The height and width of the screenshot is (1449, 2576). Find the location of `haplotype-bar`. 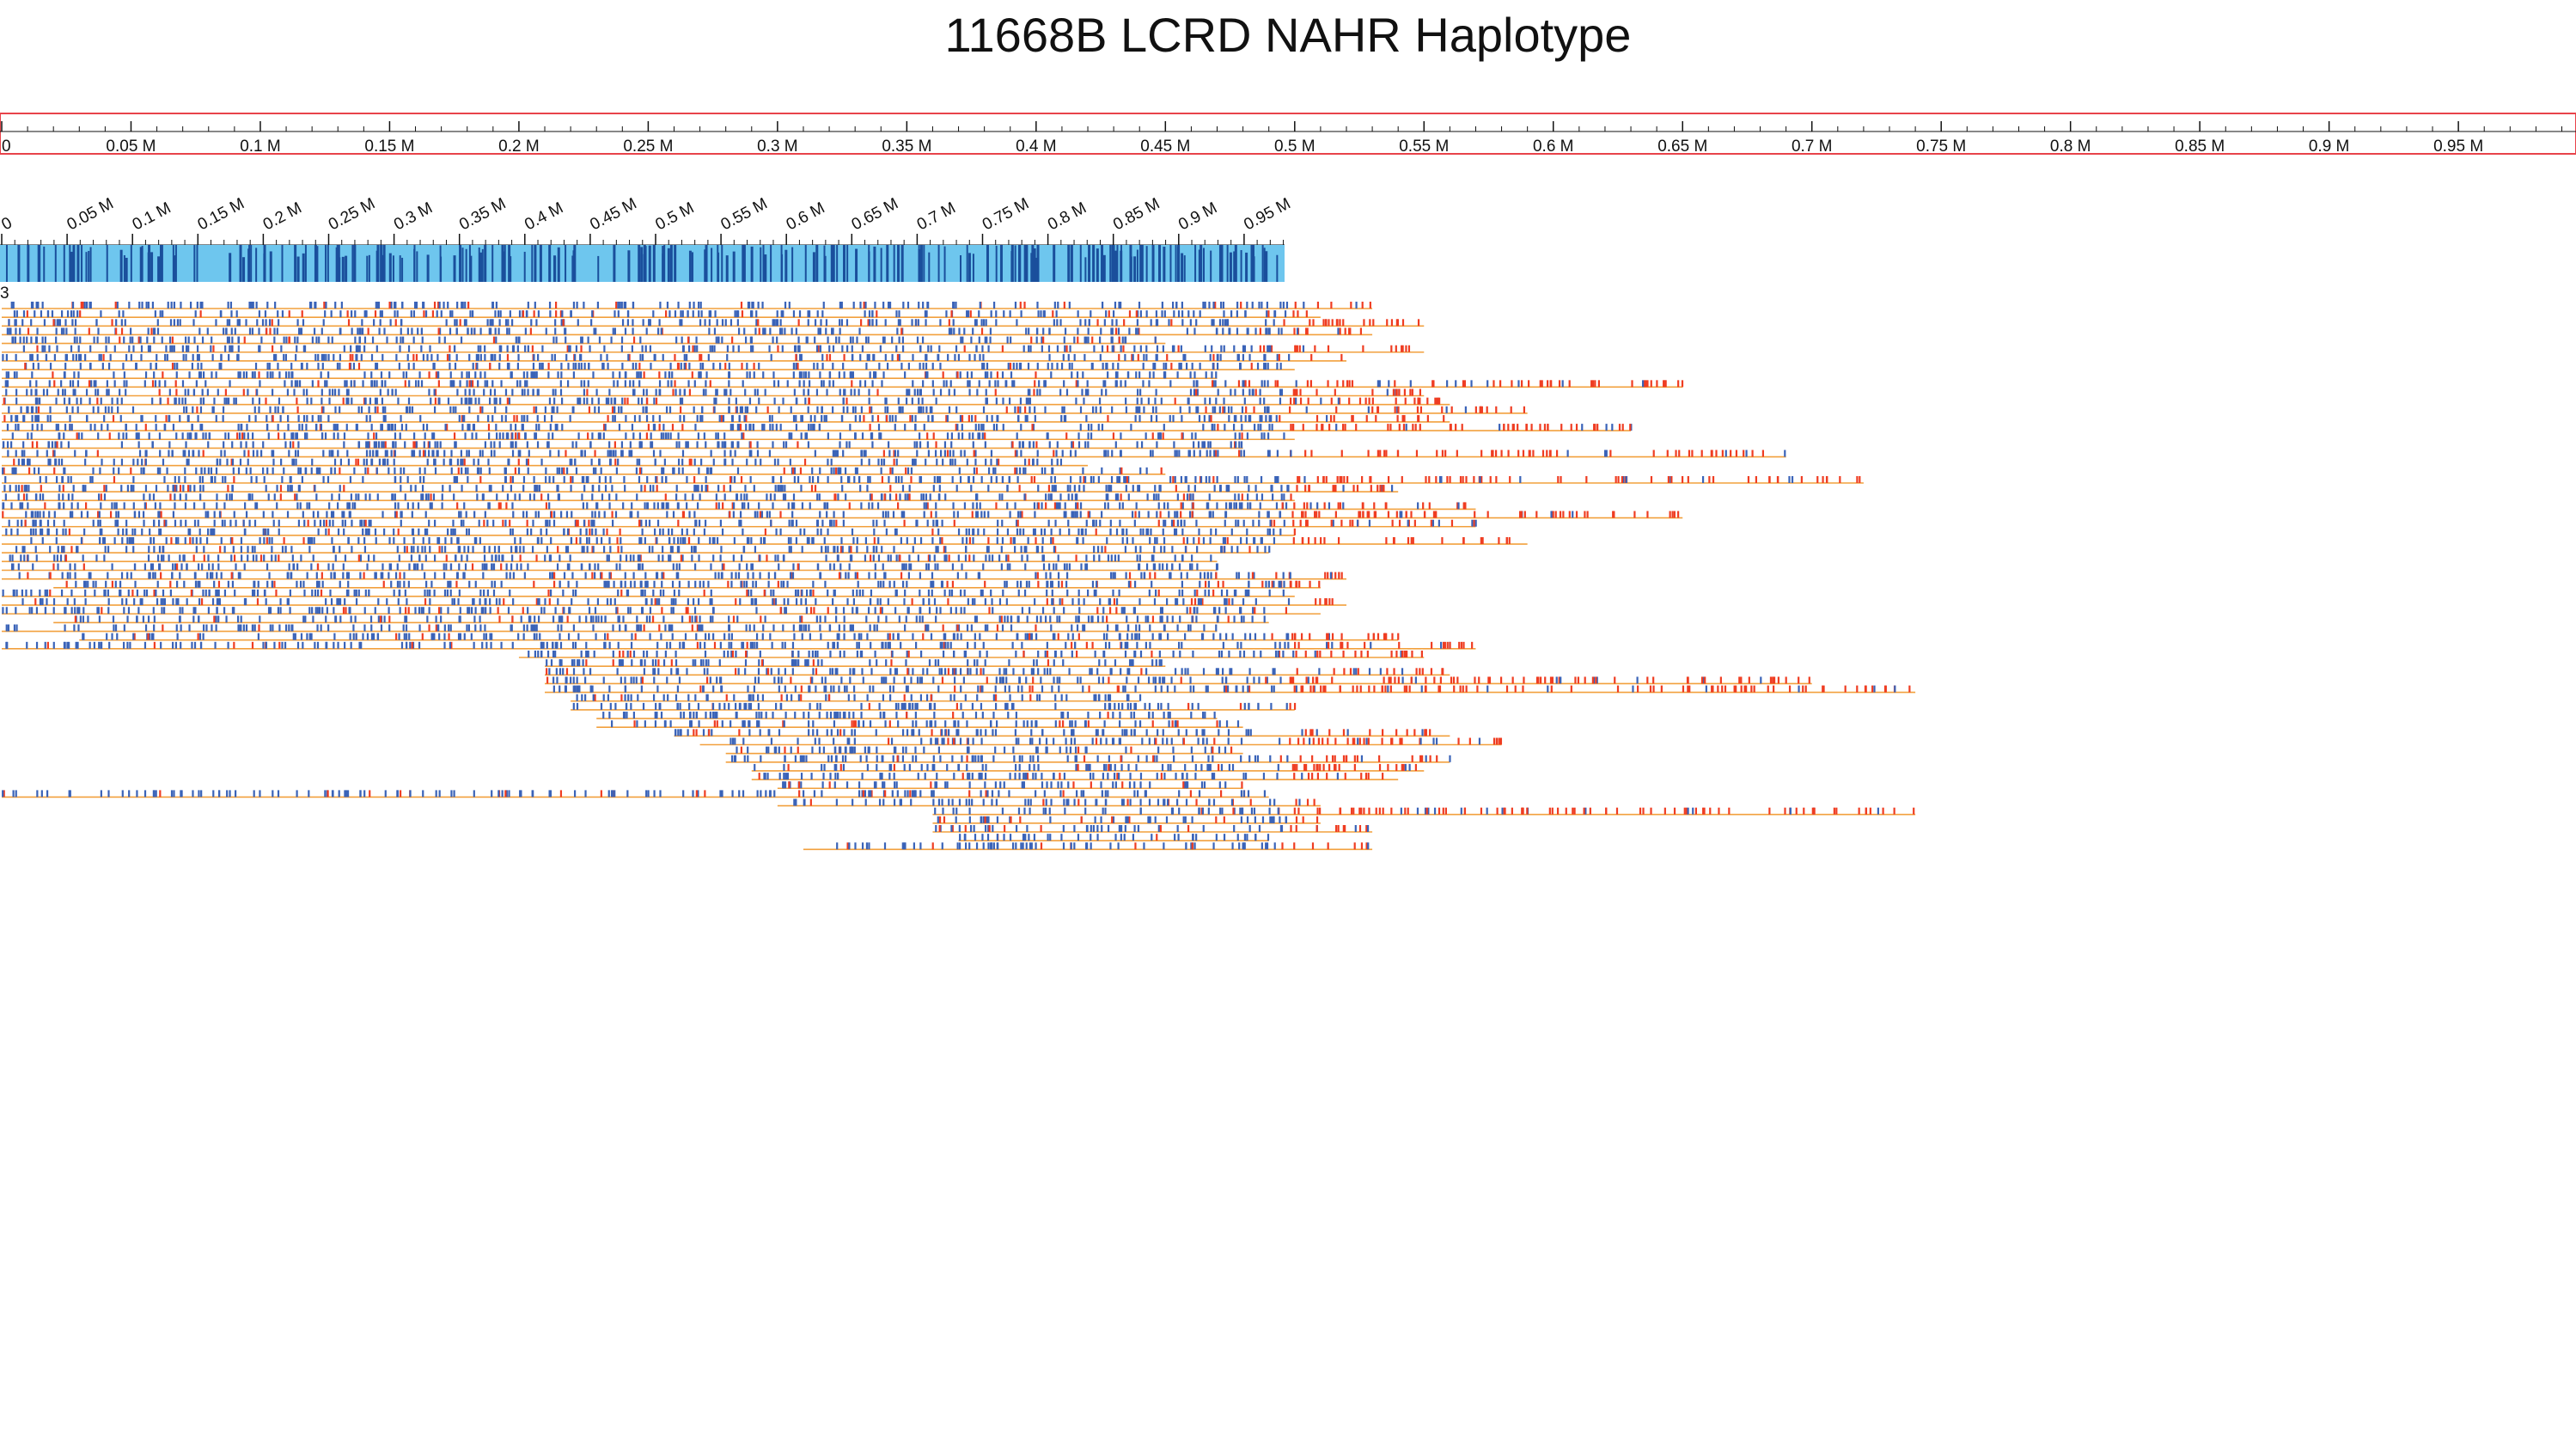

haplotype-bar is located at coordinates (642, 263).